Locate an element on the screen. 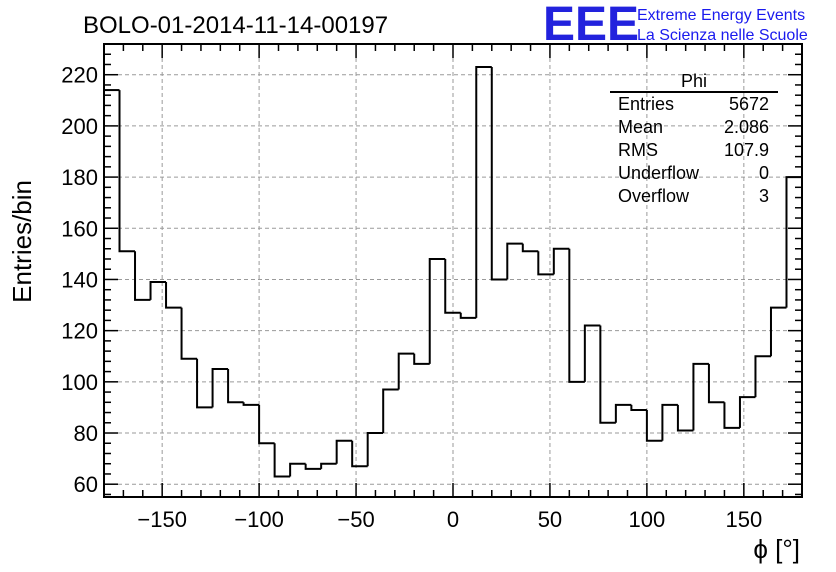 The image size is (836, 572). stats-entries-label: Entries is located at coordinates (646, 104).